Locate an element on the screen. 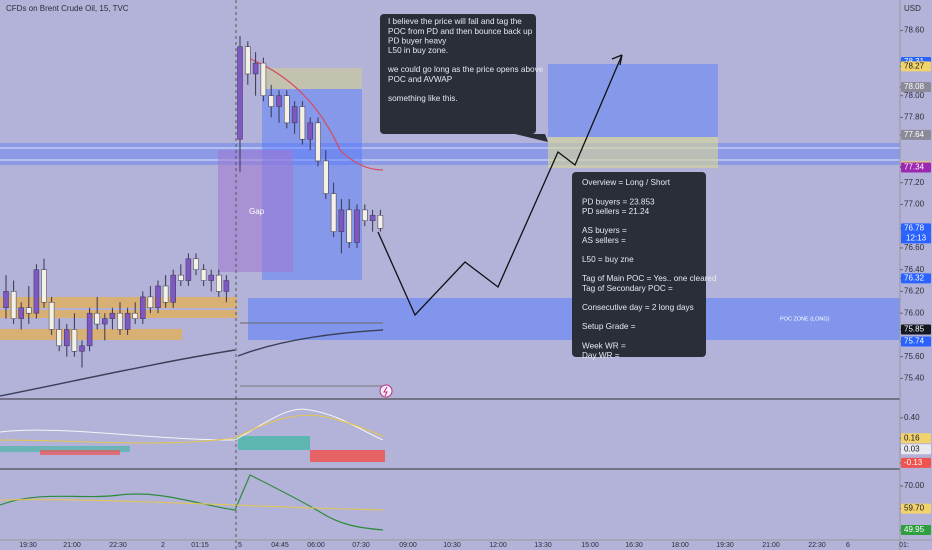  note-line: Day WR = is located at coordinates (601, 355).